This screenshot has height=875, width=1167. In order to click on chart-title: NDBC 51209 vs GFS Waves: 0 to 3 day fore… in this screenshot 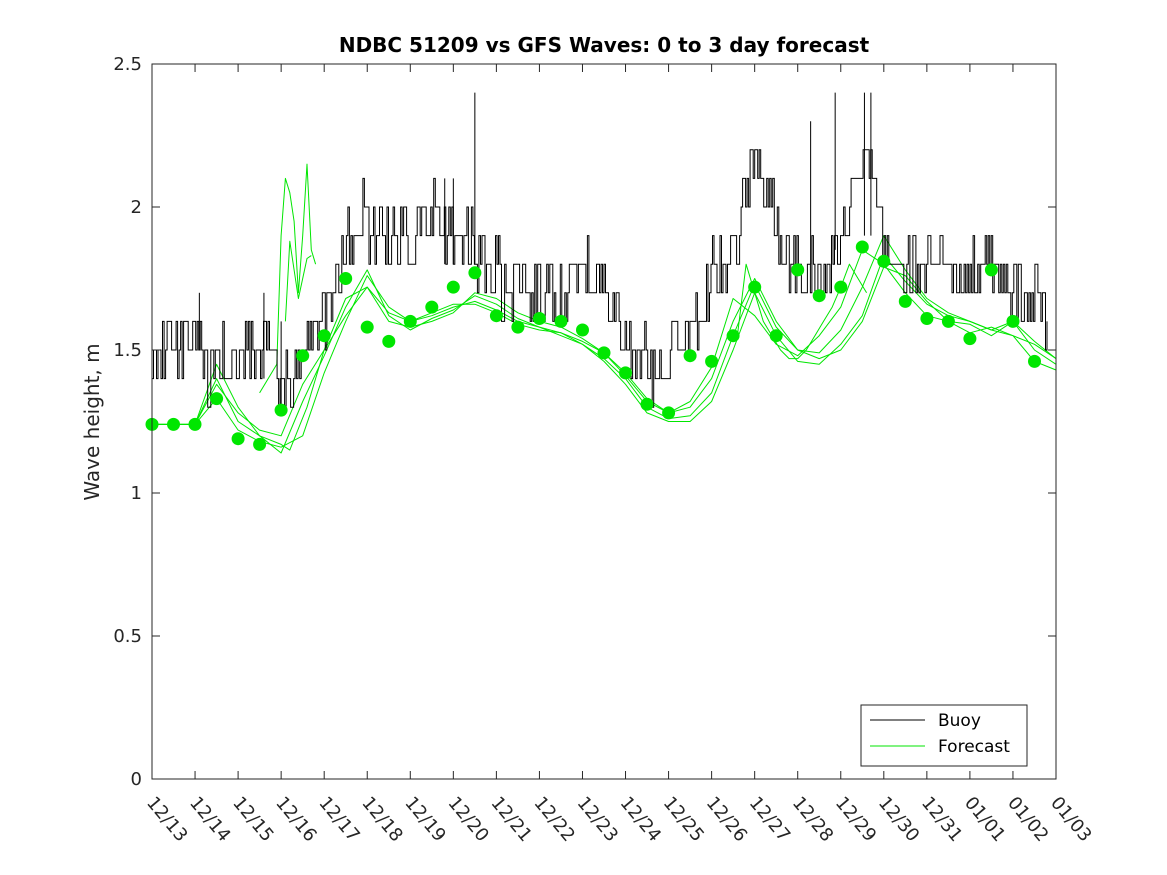, I will do `click(604, 45)`.